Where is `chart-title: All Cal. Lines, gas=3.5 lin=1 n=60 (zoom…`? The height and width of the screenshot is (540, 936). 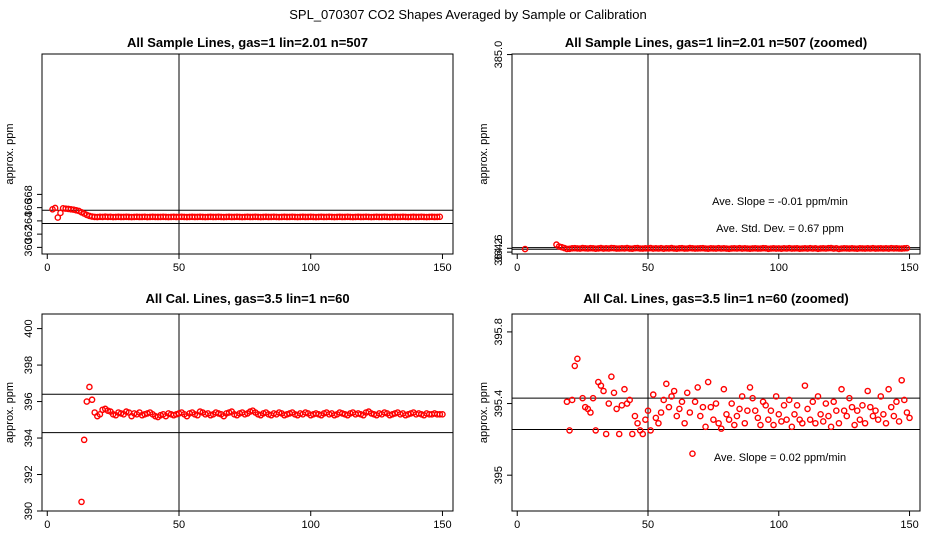 chart-title: All Cal. Lines, gas=3.5 lin=1 n=60 (zoom… is located at coordinates (716, 298).